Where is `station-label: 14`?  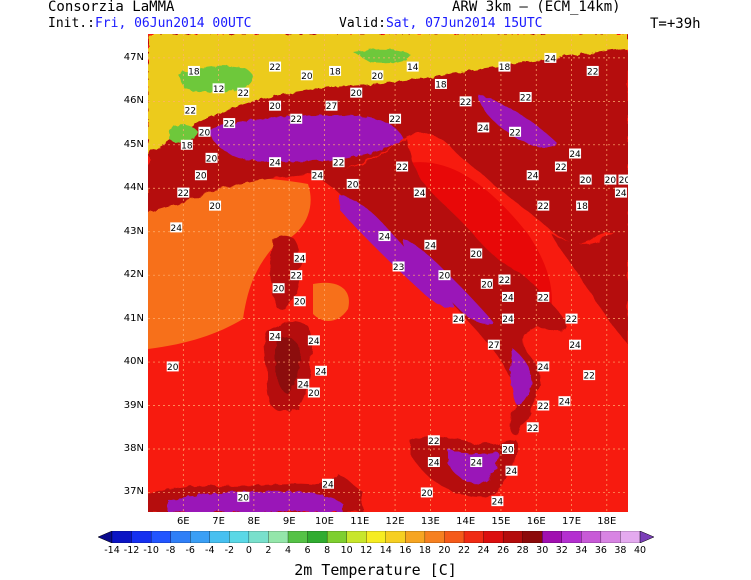 station-label: 14 is located at coordinates (413, 68).